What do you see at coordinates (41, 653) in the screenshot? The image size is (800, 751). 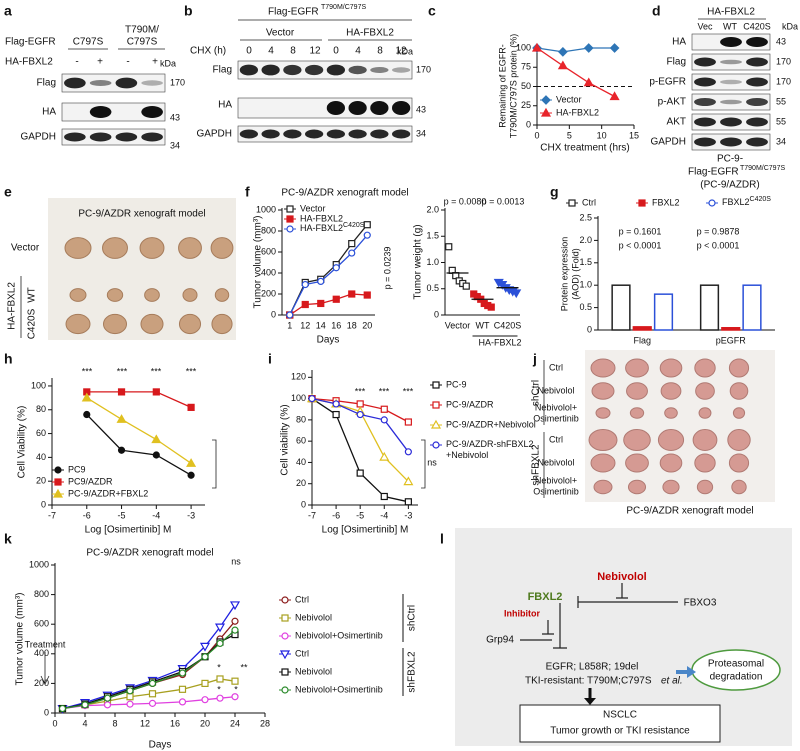 I see `y-tick-label: 400` at bounding box center [41, 653].